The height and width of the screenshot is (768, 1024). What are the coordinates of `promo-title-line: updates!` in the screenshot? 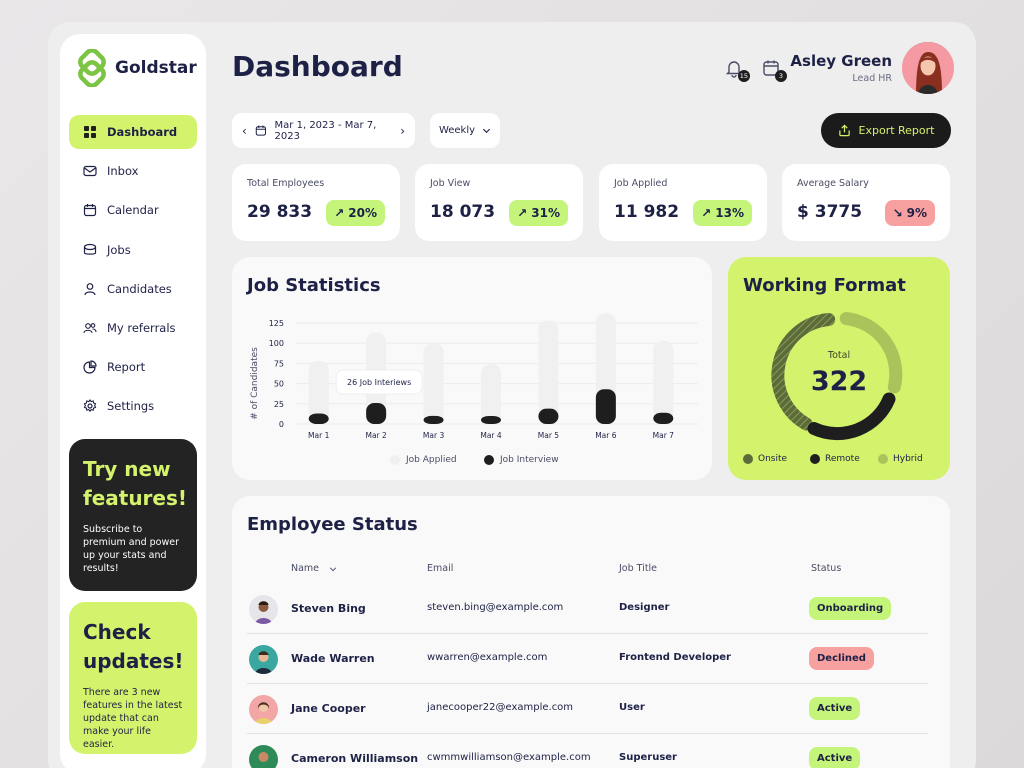 It's located at (133, 661).